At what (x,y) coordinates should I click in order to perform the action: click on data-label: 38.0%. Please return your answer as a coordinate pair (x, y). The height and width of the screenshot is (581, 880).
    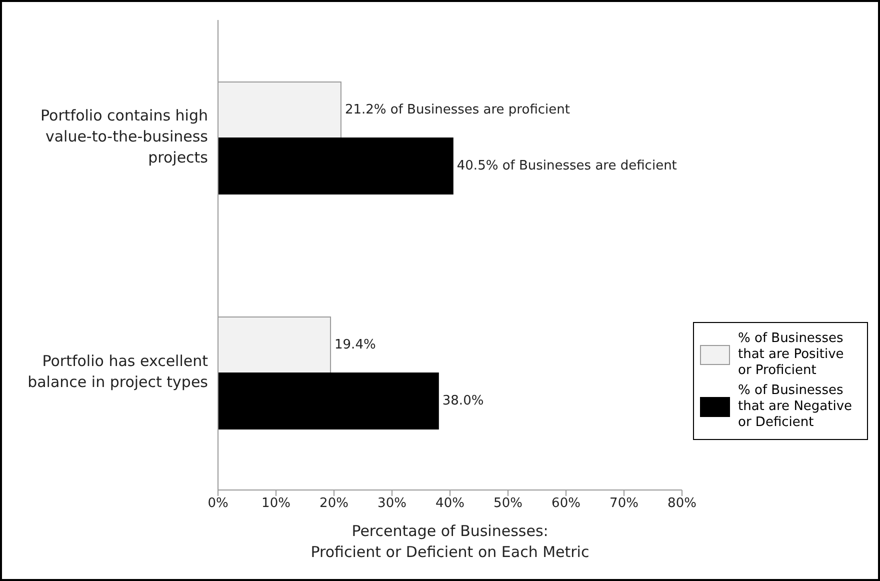
    Looking at the image, I should click on (463, 401).